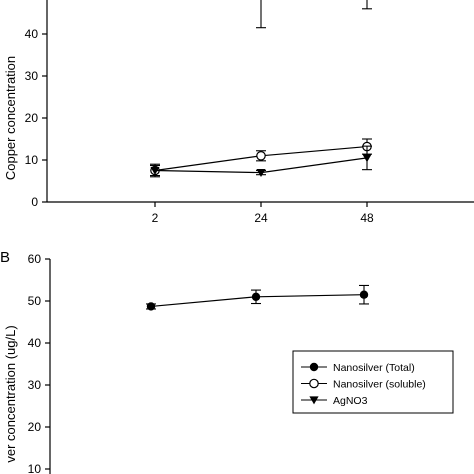 Image resolution: width=474 pixels, height=474 pixels. Describe the element at coordinates (379, 385) in the screenshot. I see `legend-entry-label: Nanosilver (soluble)` at that location.